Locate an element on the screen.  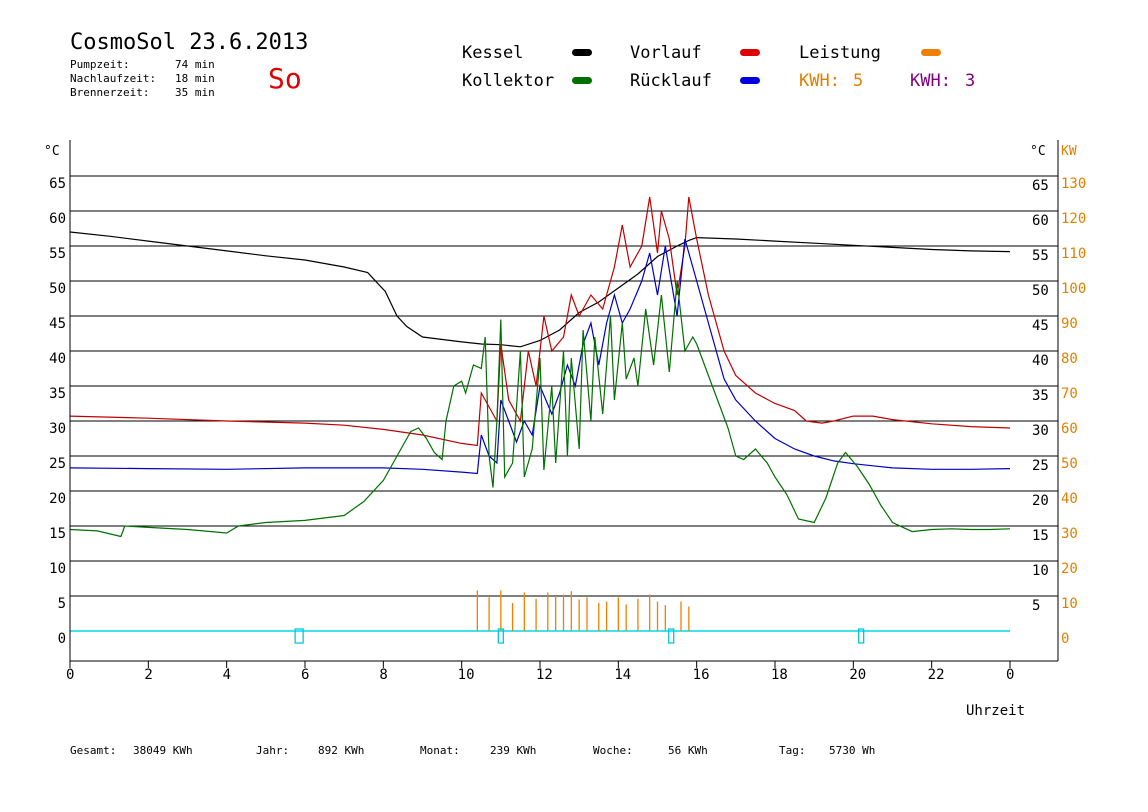
power-label-100: 100 is located at coordinates (1073, 289).